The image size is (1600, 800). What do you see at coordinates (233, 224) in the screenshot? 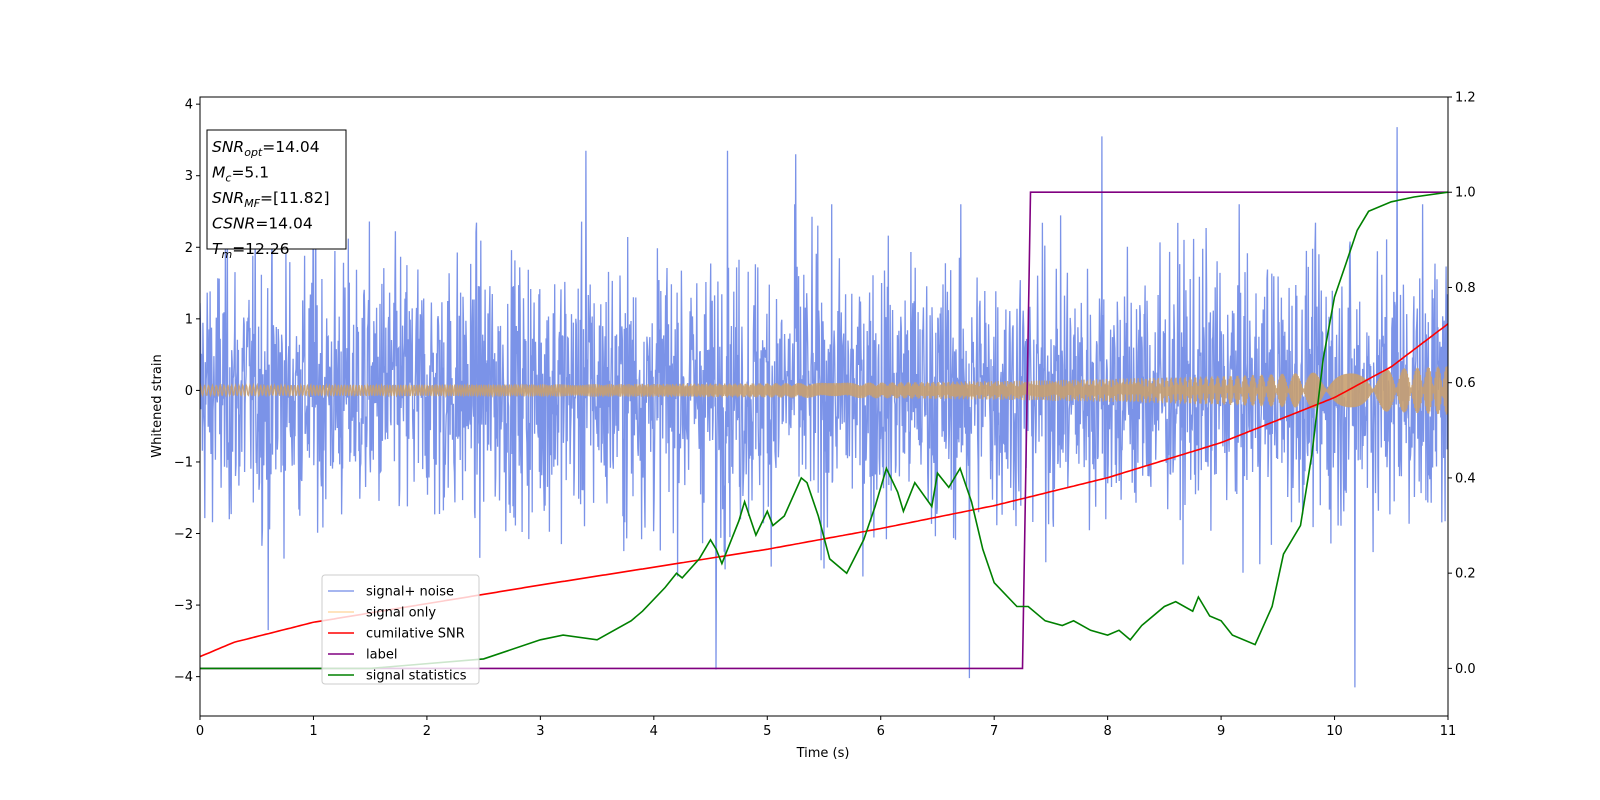
I see `info-symbol: CSNR` at bounding box center [233, 224].